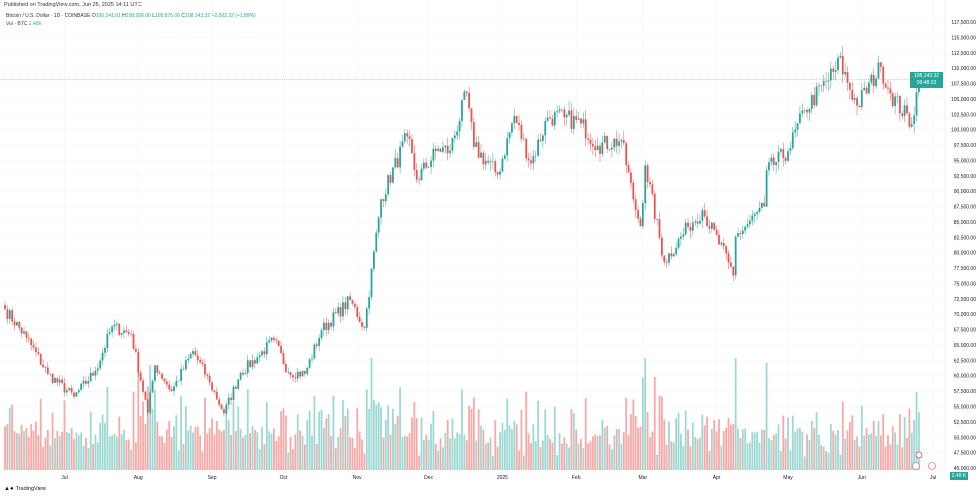 This screenshot has width=980, height=497. I want to click on price-tick-label: 85,000.00, so click(965, 223).